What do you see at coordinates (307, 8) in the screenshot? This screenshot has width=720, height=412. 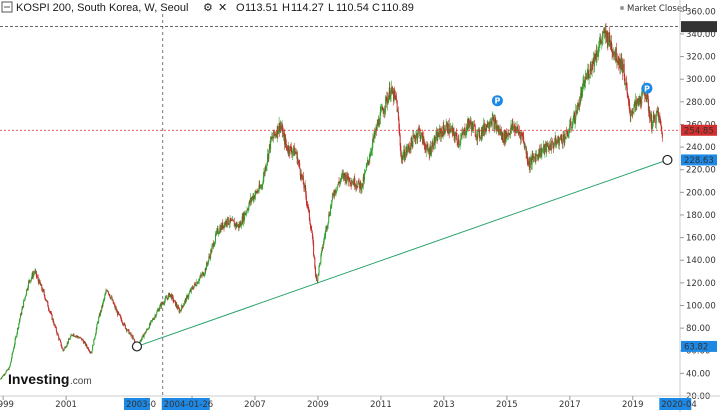 I see `high-value: 114.27` at bounding box center [307, 8].